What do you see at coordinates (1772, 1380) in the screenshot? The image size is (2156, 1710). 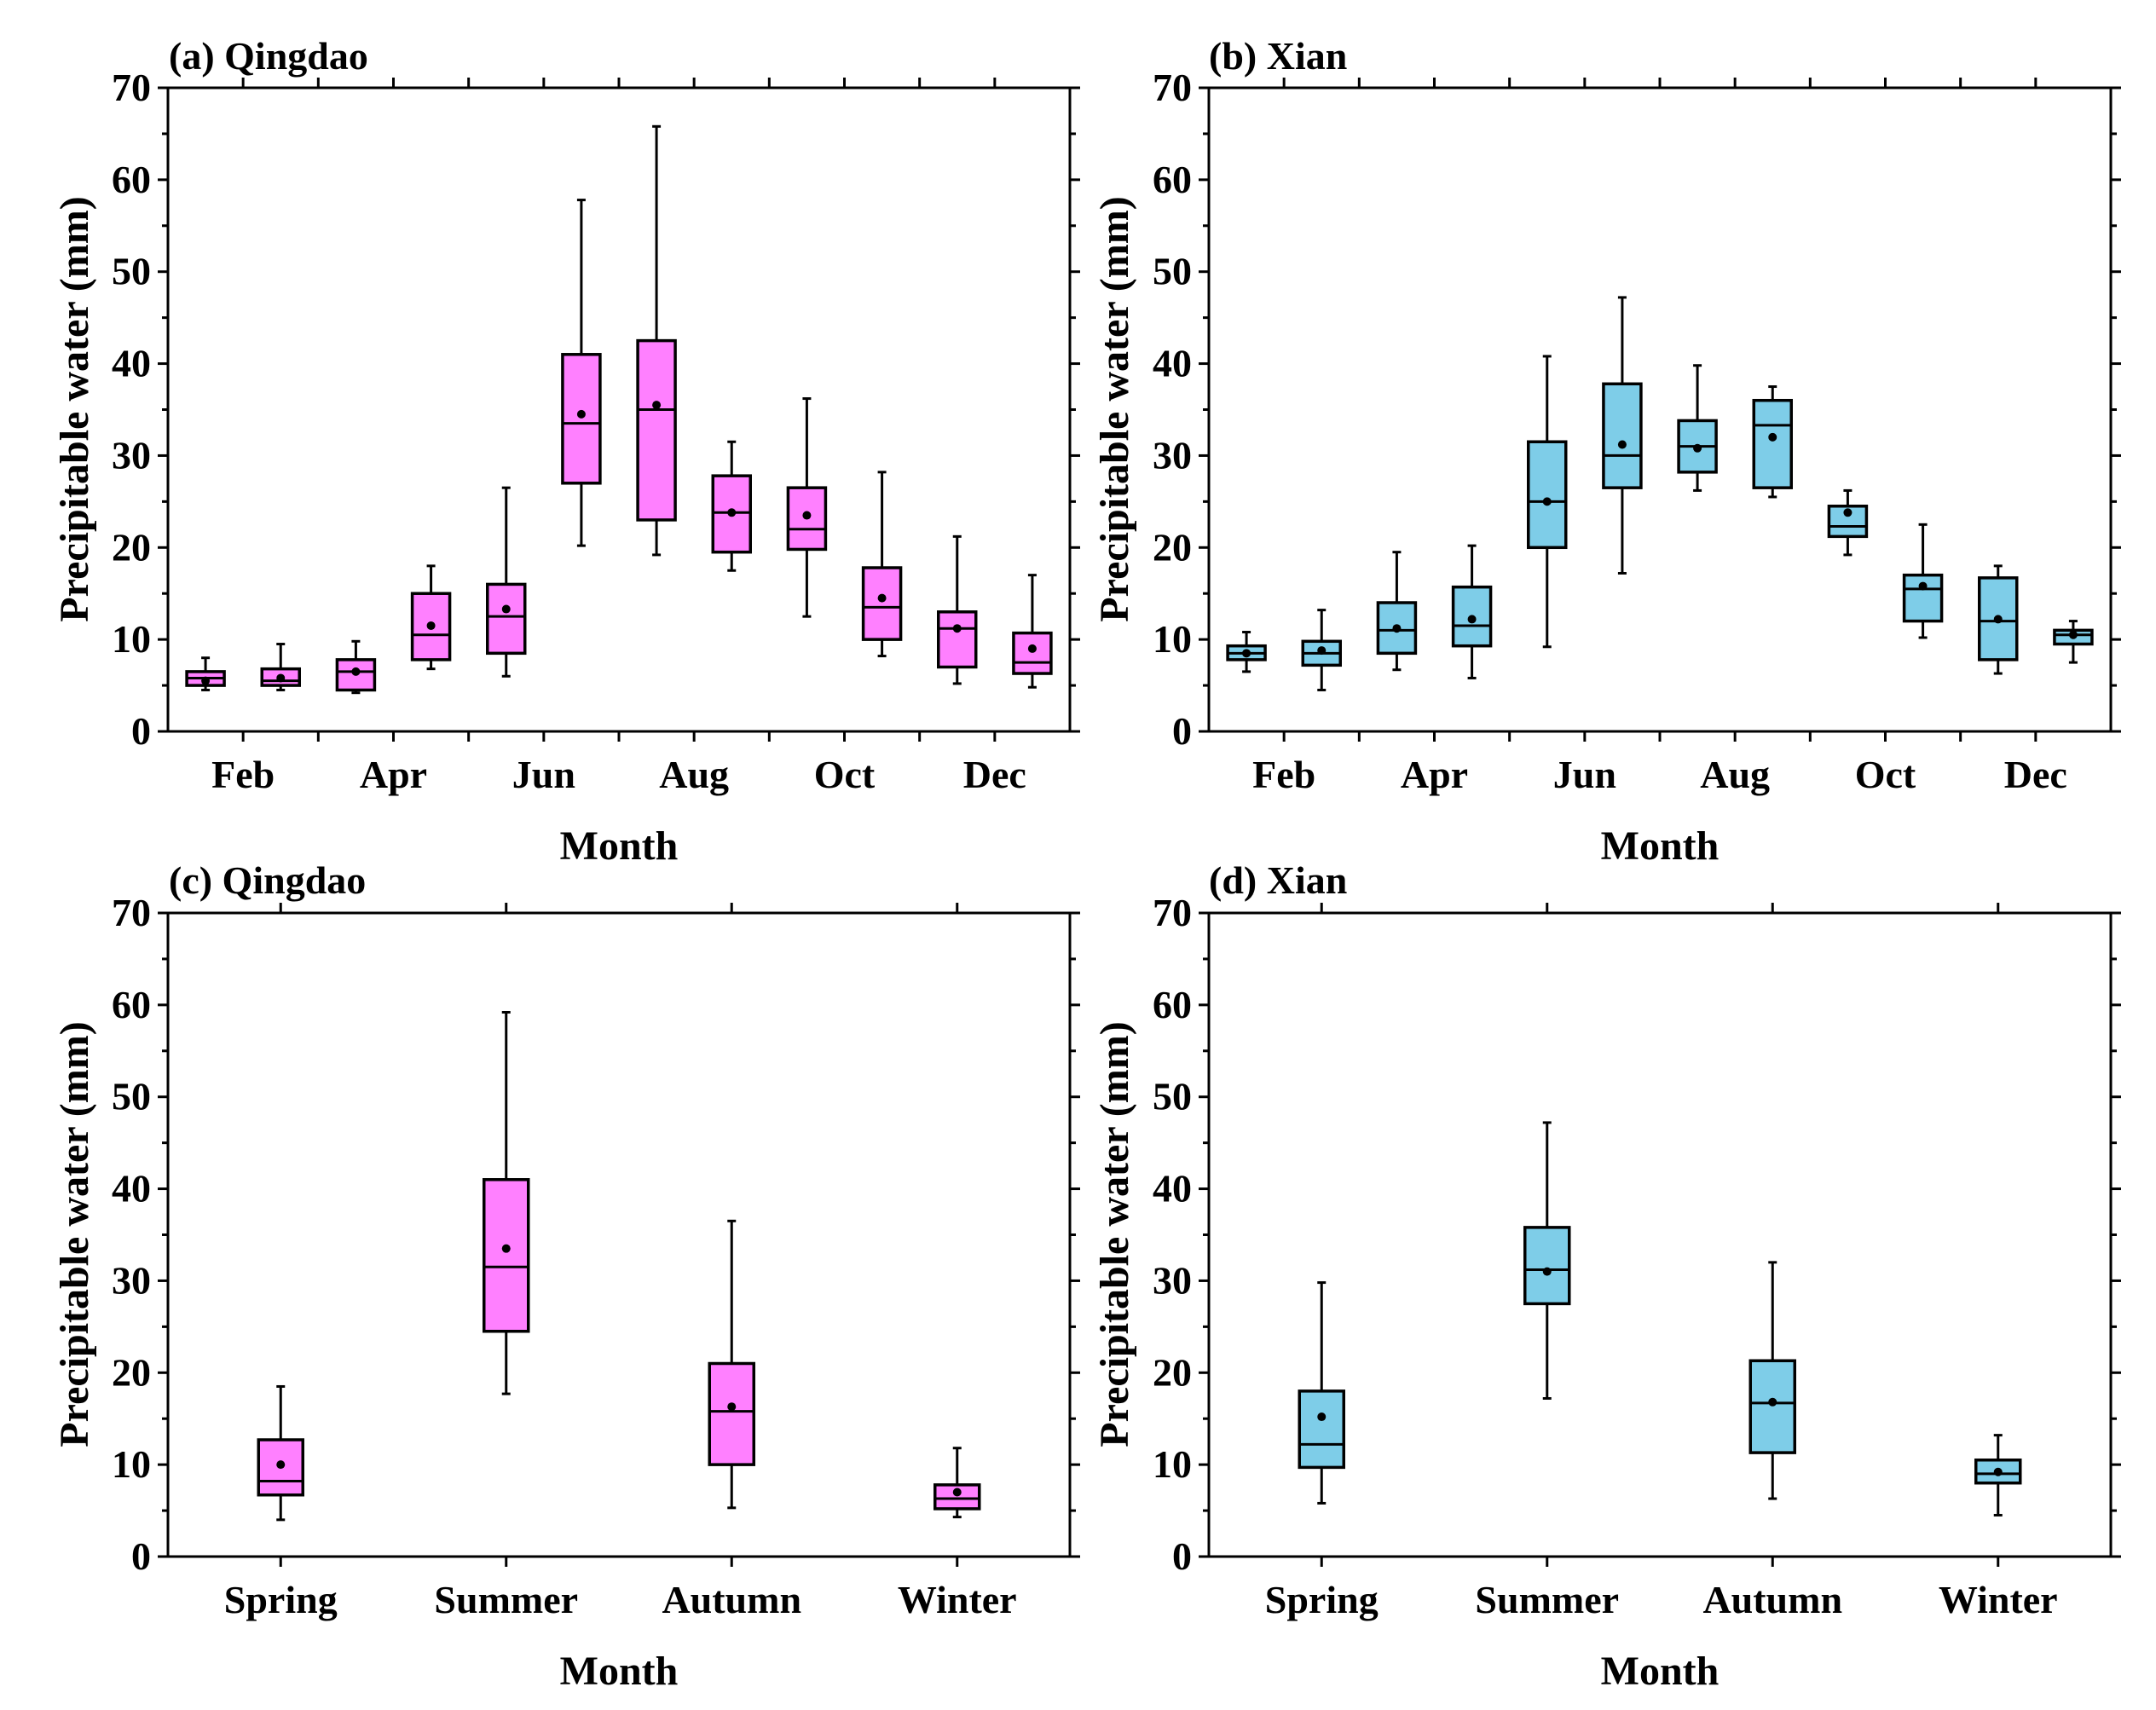 I see `box-autumn` at bounding box center [1772, 1380].